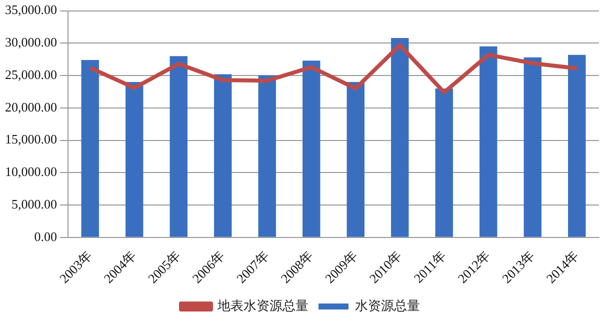 Image resolution: width=605 pixels, height=323 pixels. I want to click on y-tick-label: 15,000.00, so click(31, 139).